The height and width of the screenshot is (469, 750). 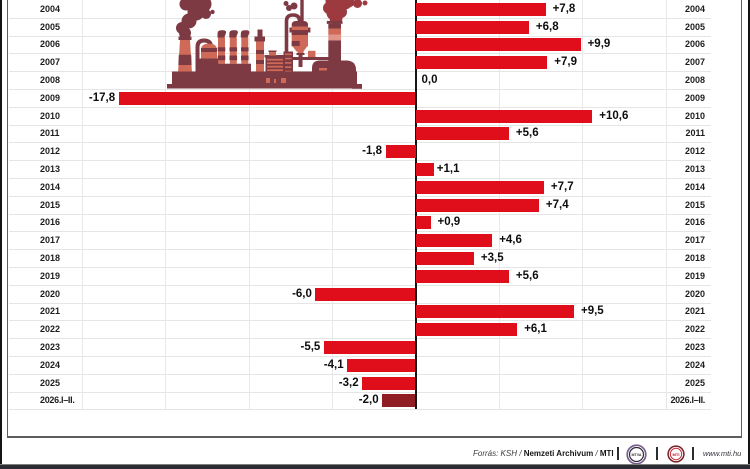 I want to click on svg-text: MTVA, so click(x=637, y=455).